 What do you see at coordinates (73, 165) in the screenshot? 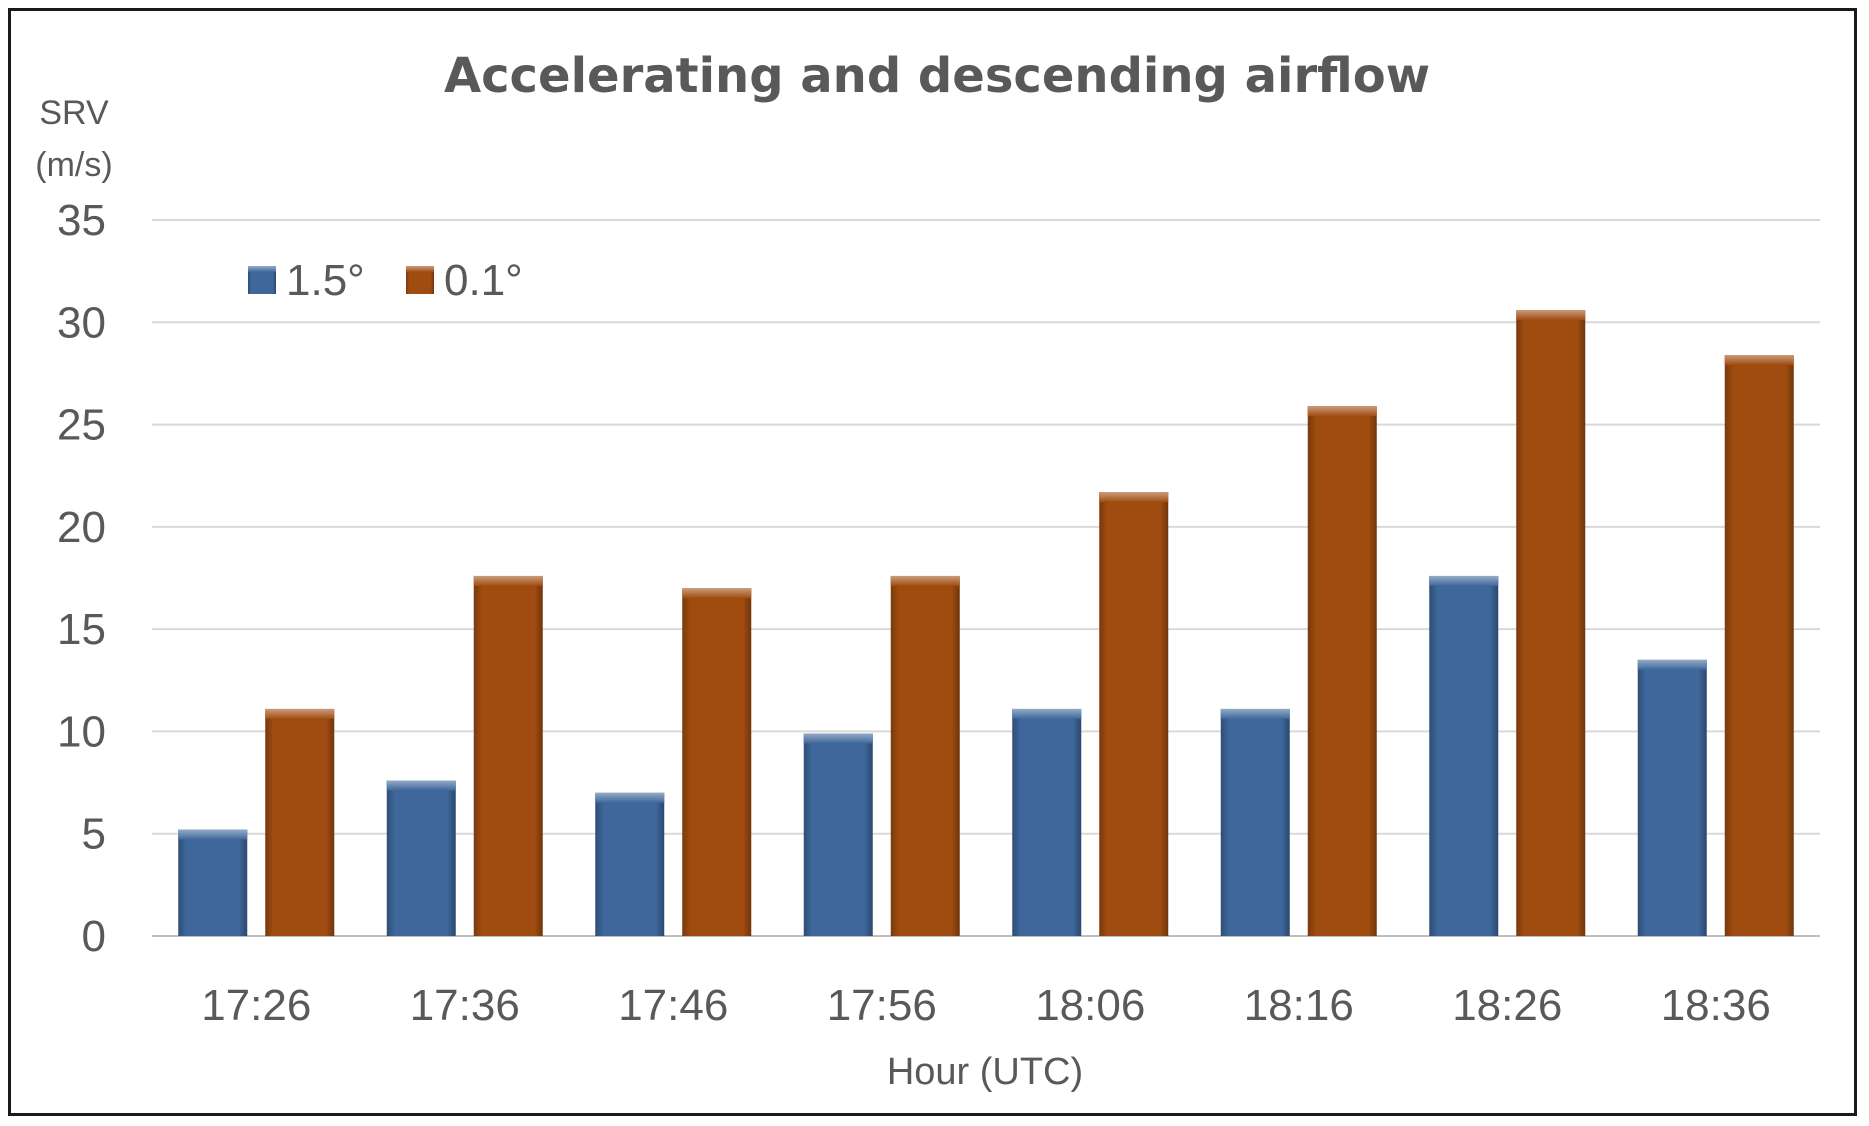
I see `y-axis-unit: (m/s)` at bounding box center [73, 165].